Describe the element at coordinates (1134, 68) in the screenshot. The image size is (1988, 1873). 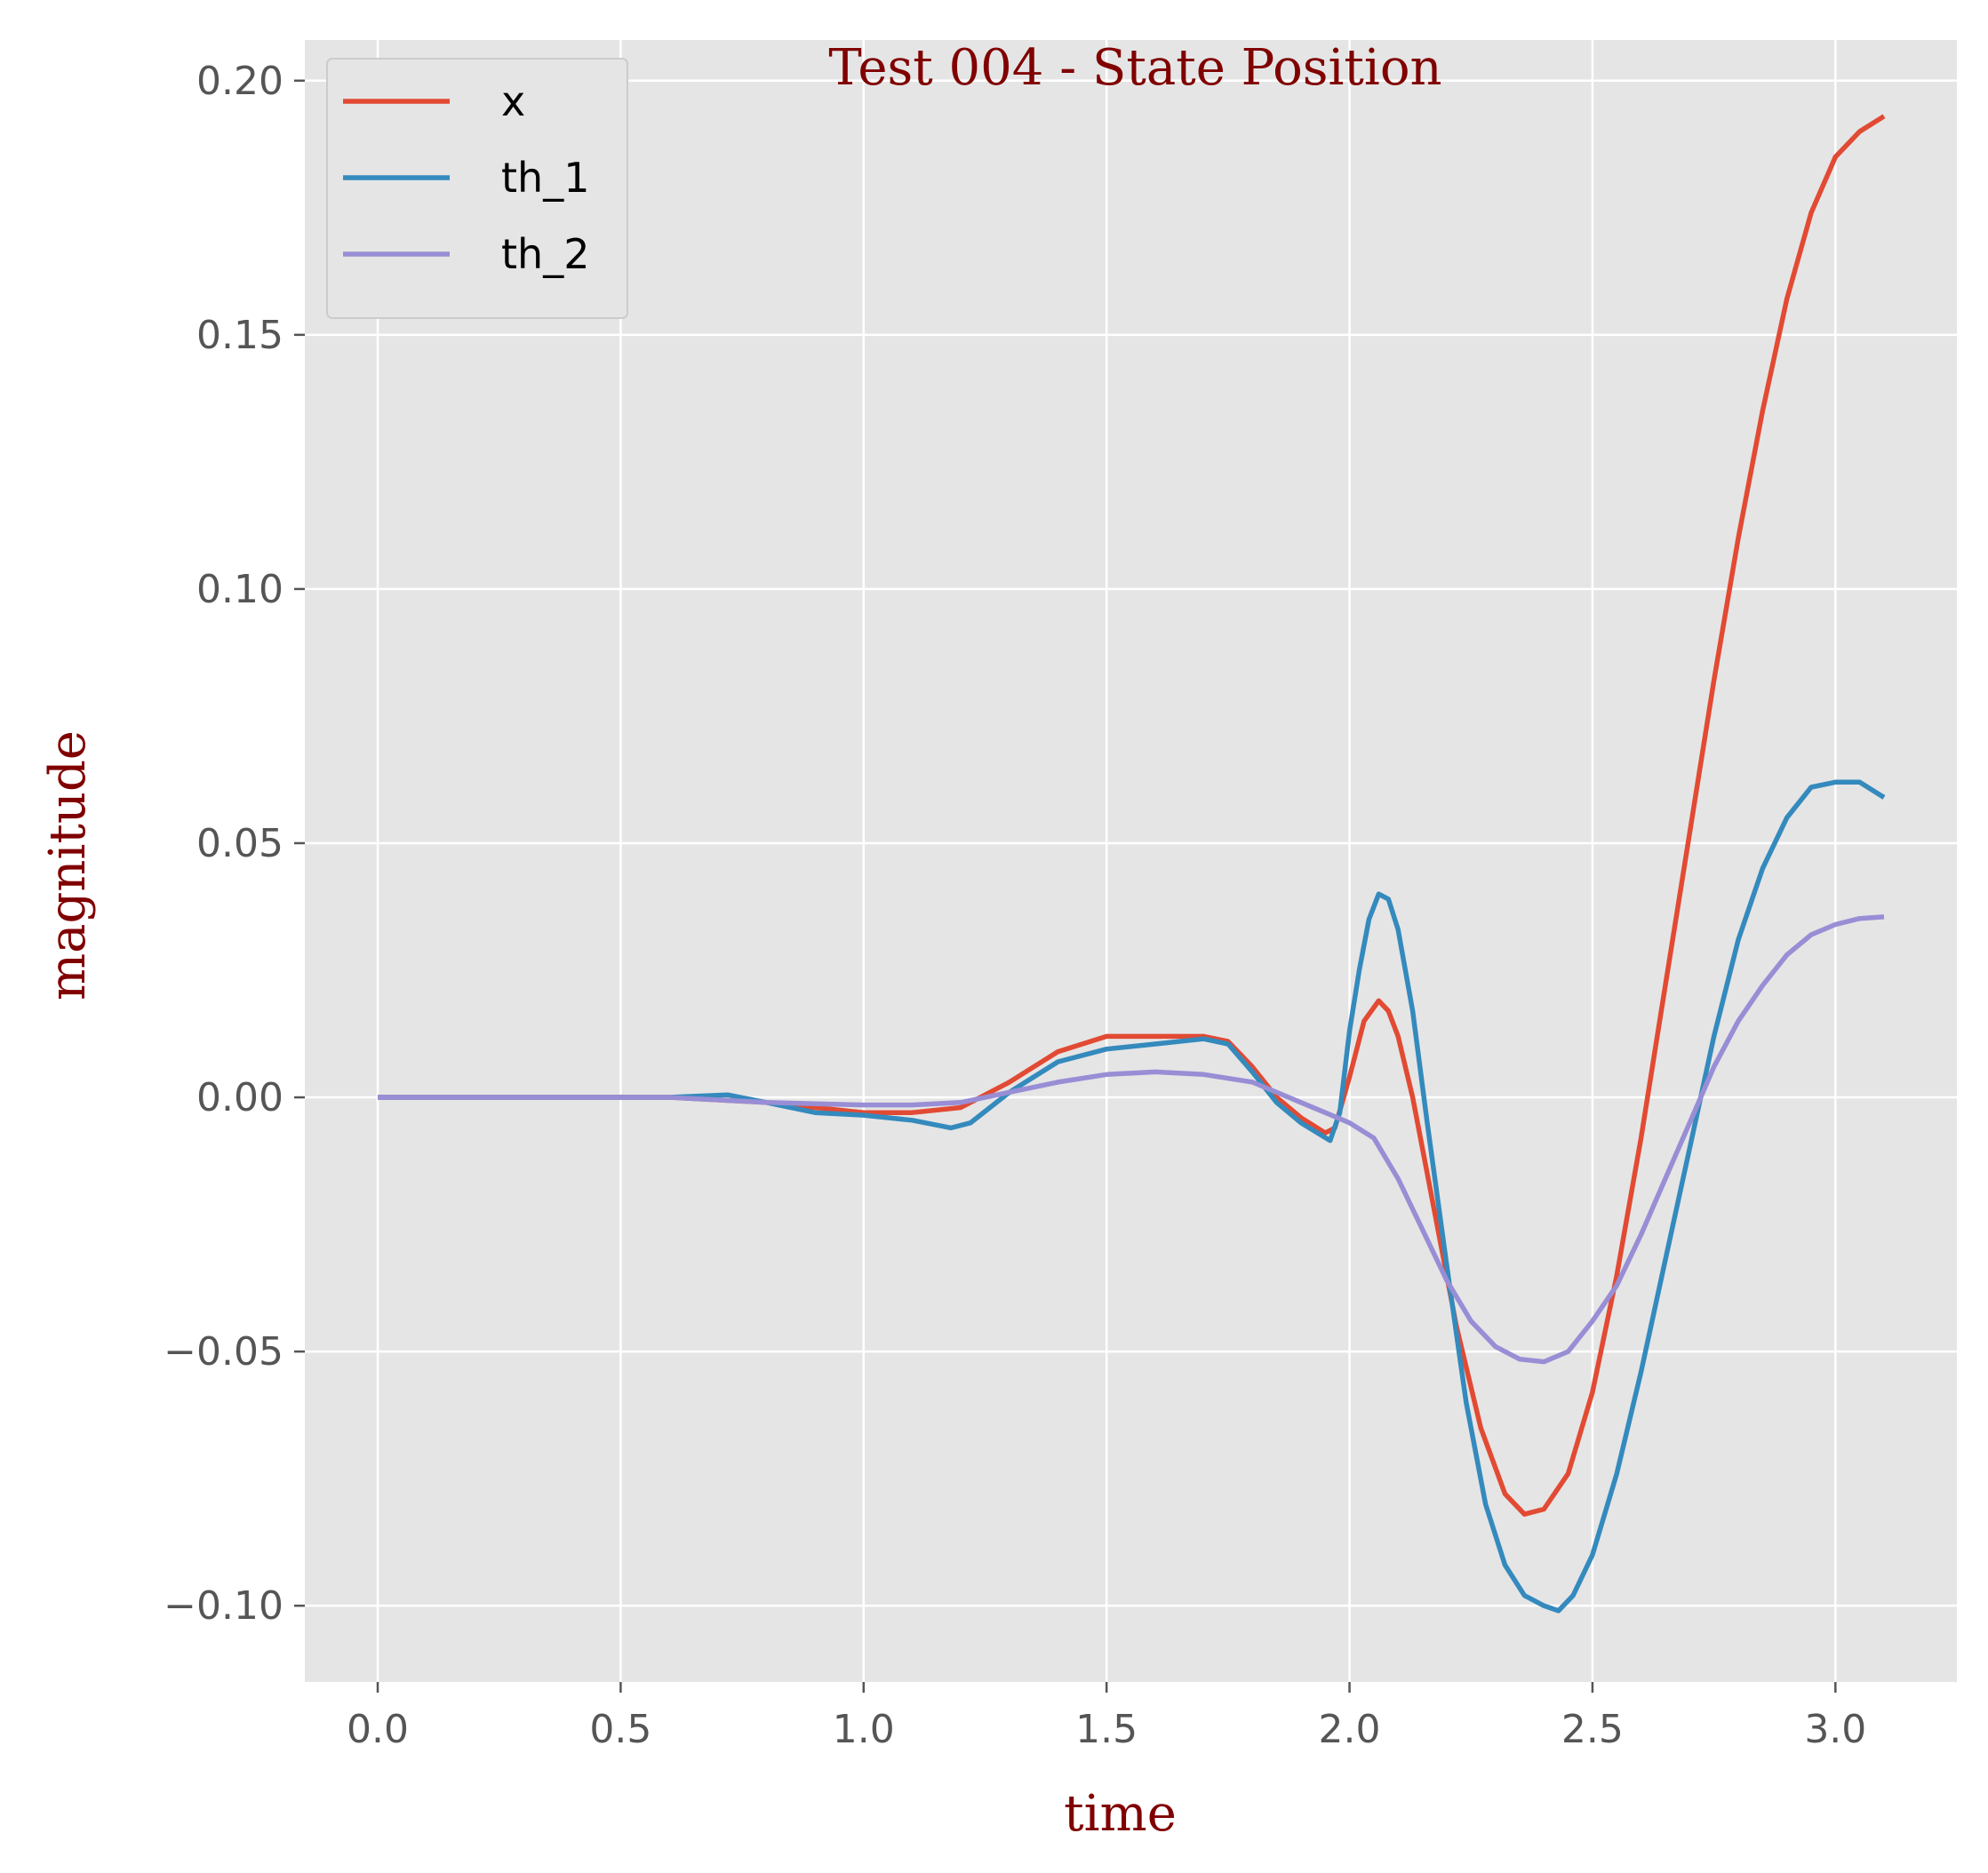
I see `chart-title: Test 004 - State Position` at that location.